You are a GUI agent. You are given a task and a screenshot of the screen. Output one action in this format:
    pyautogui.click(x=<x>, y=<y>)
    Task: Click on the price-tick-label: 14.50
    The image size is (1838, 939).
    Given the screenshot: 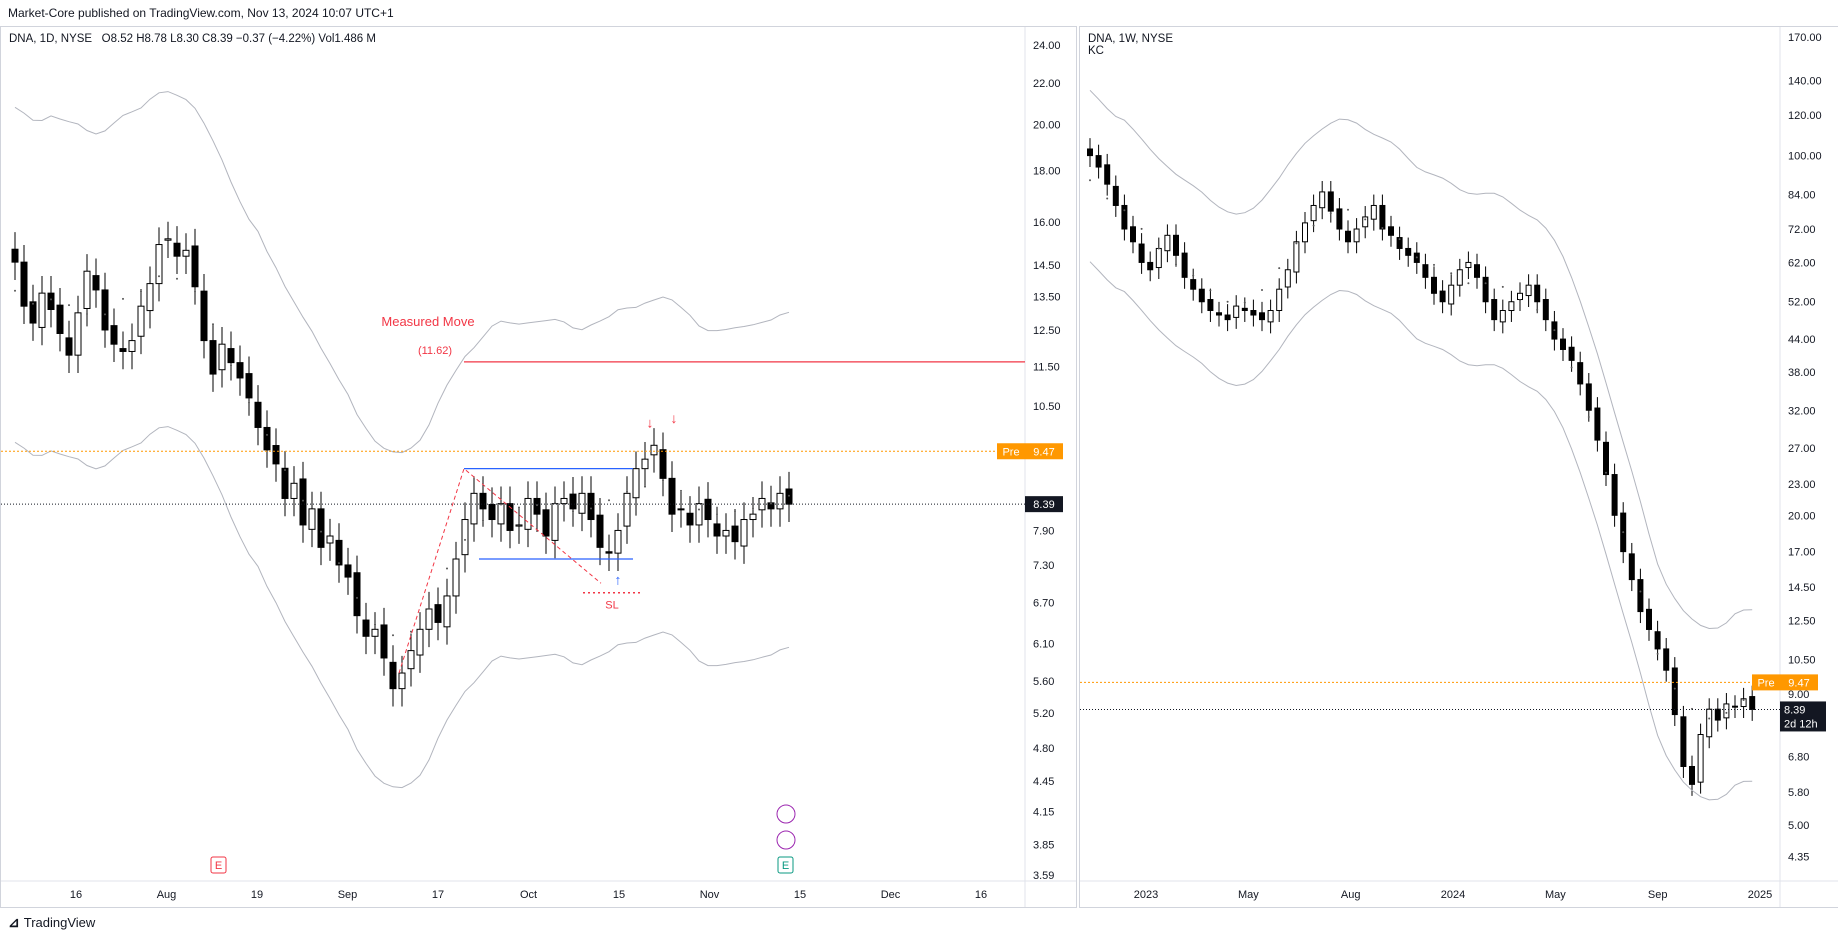 What is the action you would take?
    pyautogui.click(x=1047, y=266)
    